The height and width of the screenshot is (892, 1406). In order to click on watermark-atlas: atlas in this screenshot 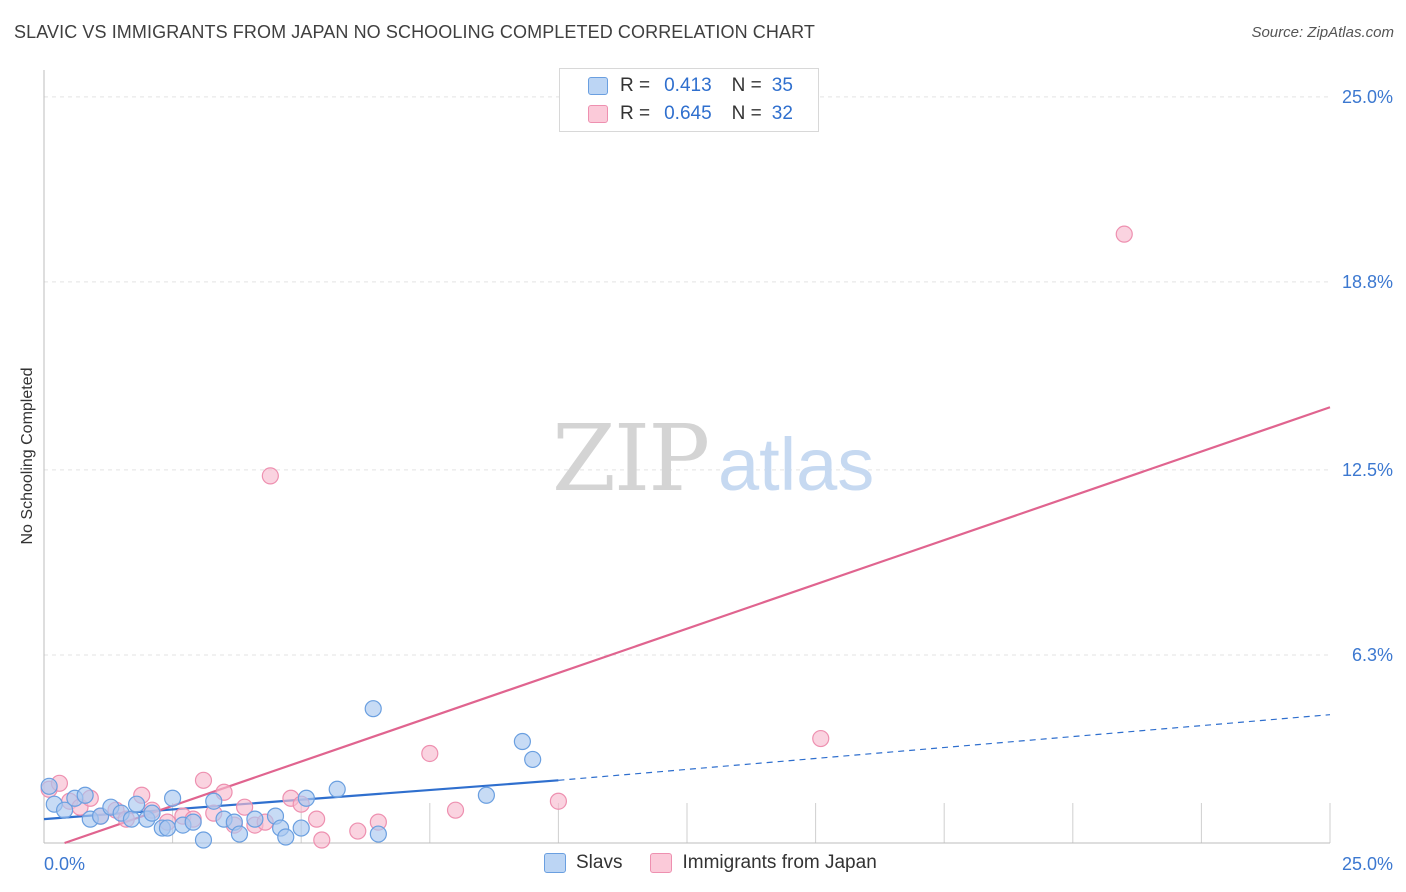, I will do `click(796, 464)`.